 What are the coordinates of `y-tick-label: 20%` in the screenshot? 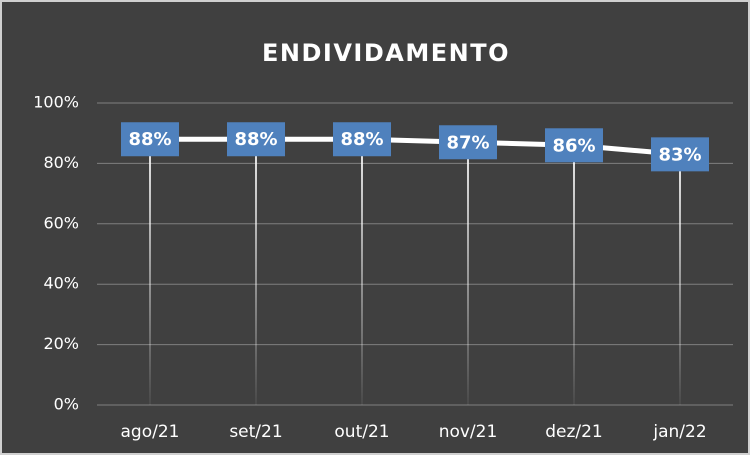 It's located at (61, 343).